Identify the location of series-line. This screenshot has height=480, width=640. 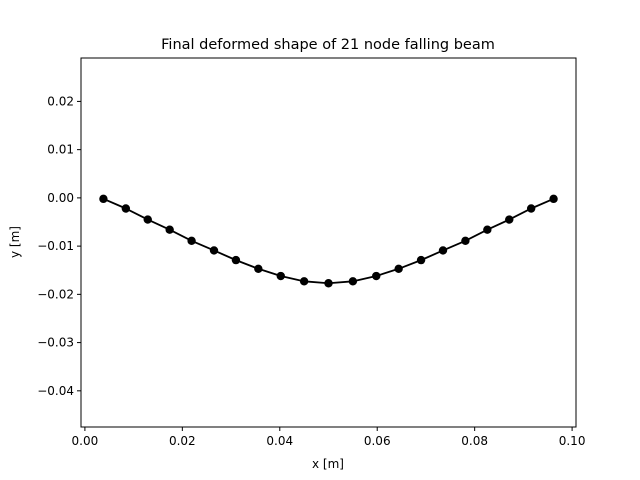
(328, 241).